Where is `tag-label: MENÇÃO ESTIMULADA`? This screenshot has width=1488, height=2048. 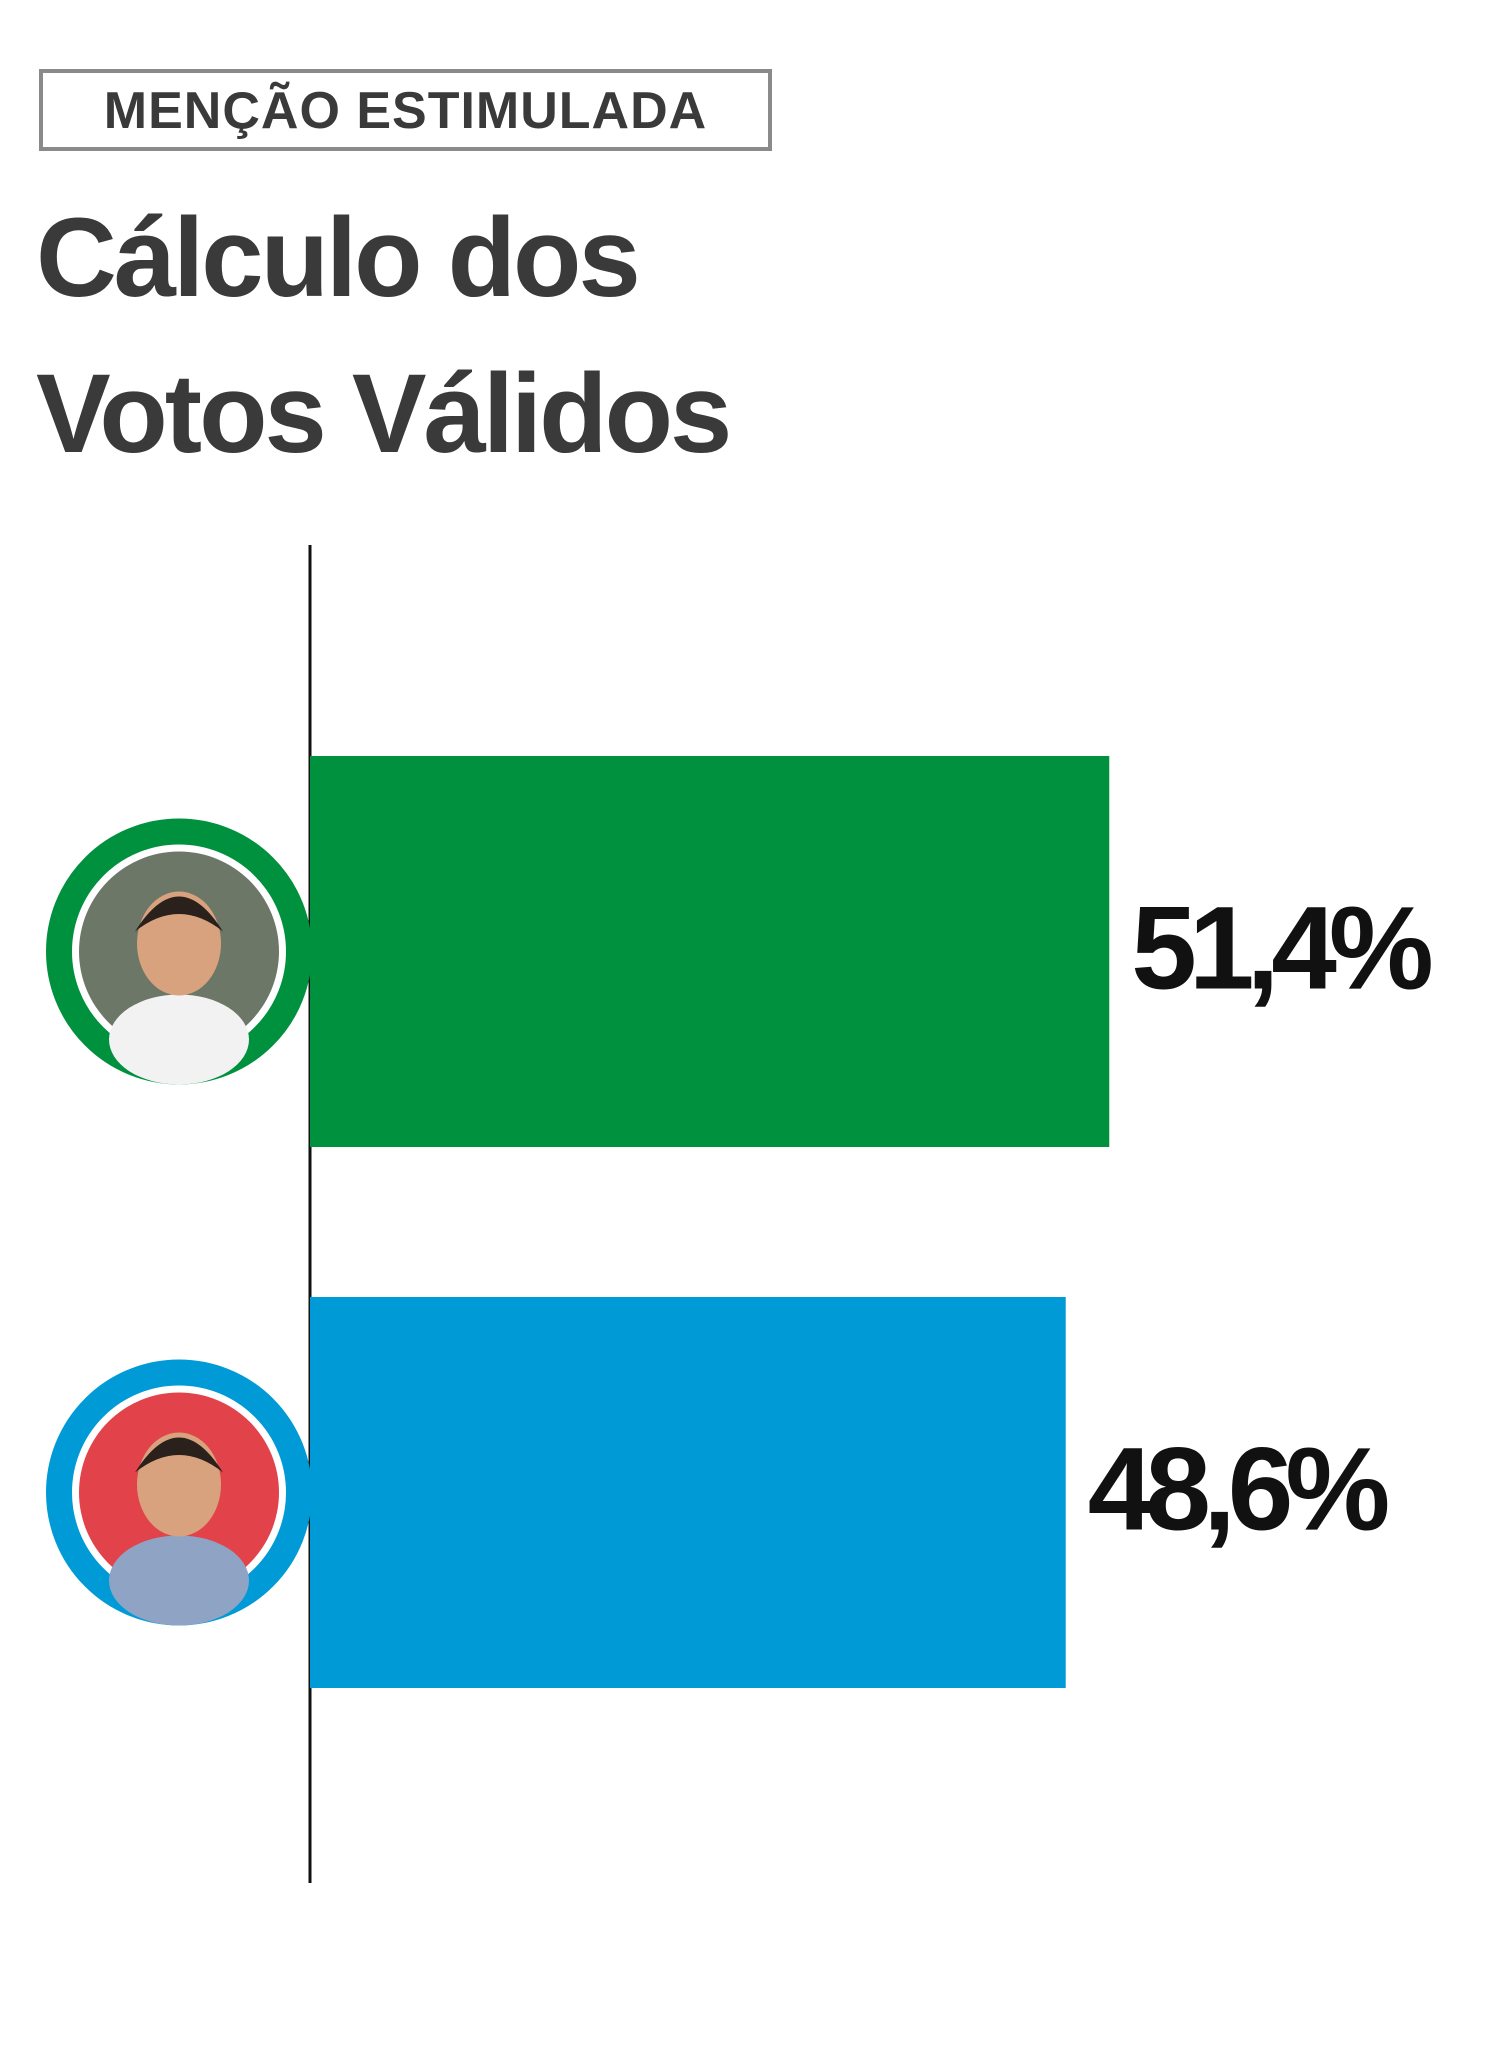 tag-label: MENÇÃO ESTIMULADA is located at coordinates (405, 110).